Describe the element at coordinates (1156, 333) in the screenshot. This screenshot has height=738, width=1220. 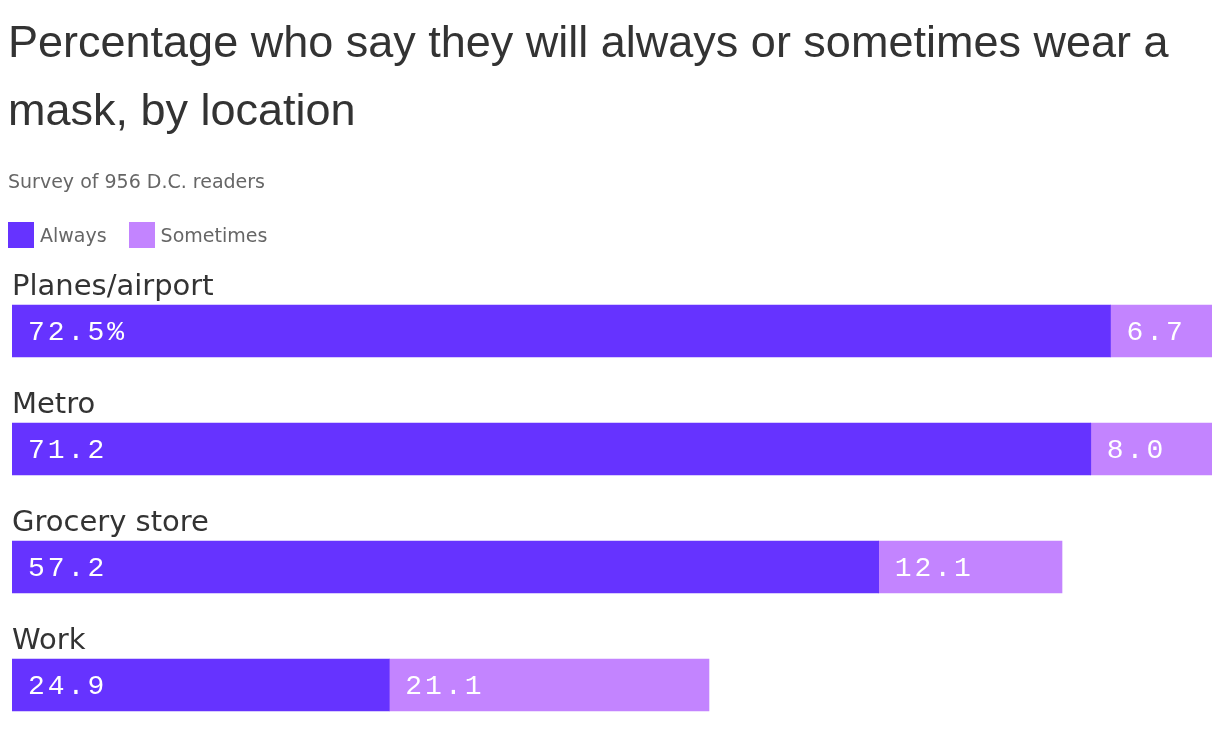
I see `data-label: 6.7` at that location.